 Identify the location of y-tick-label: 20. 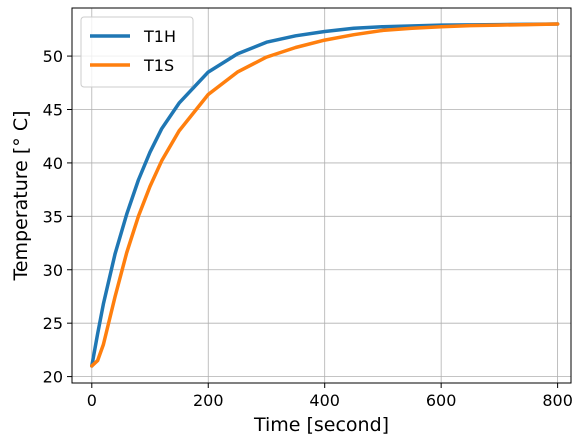
(53, 377).